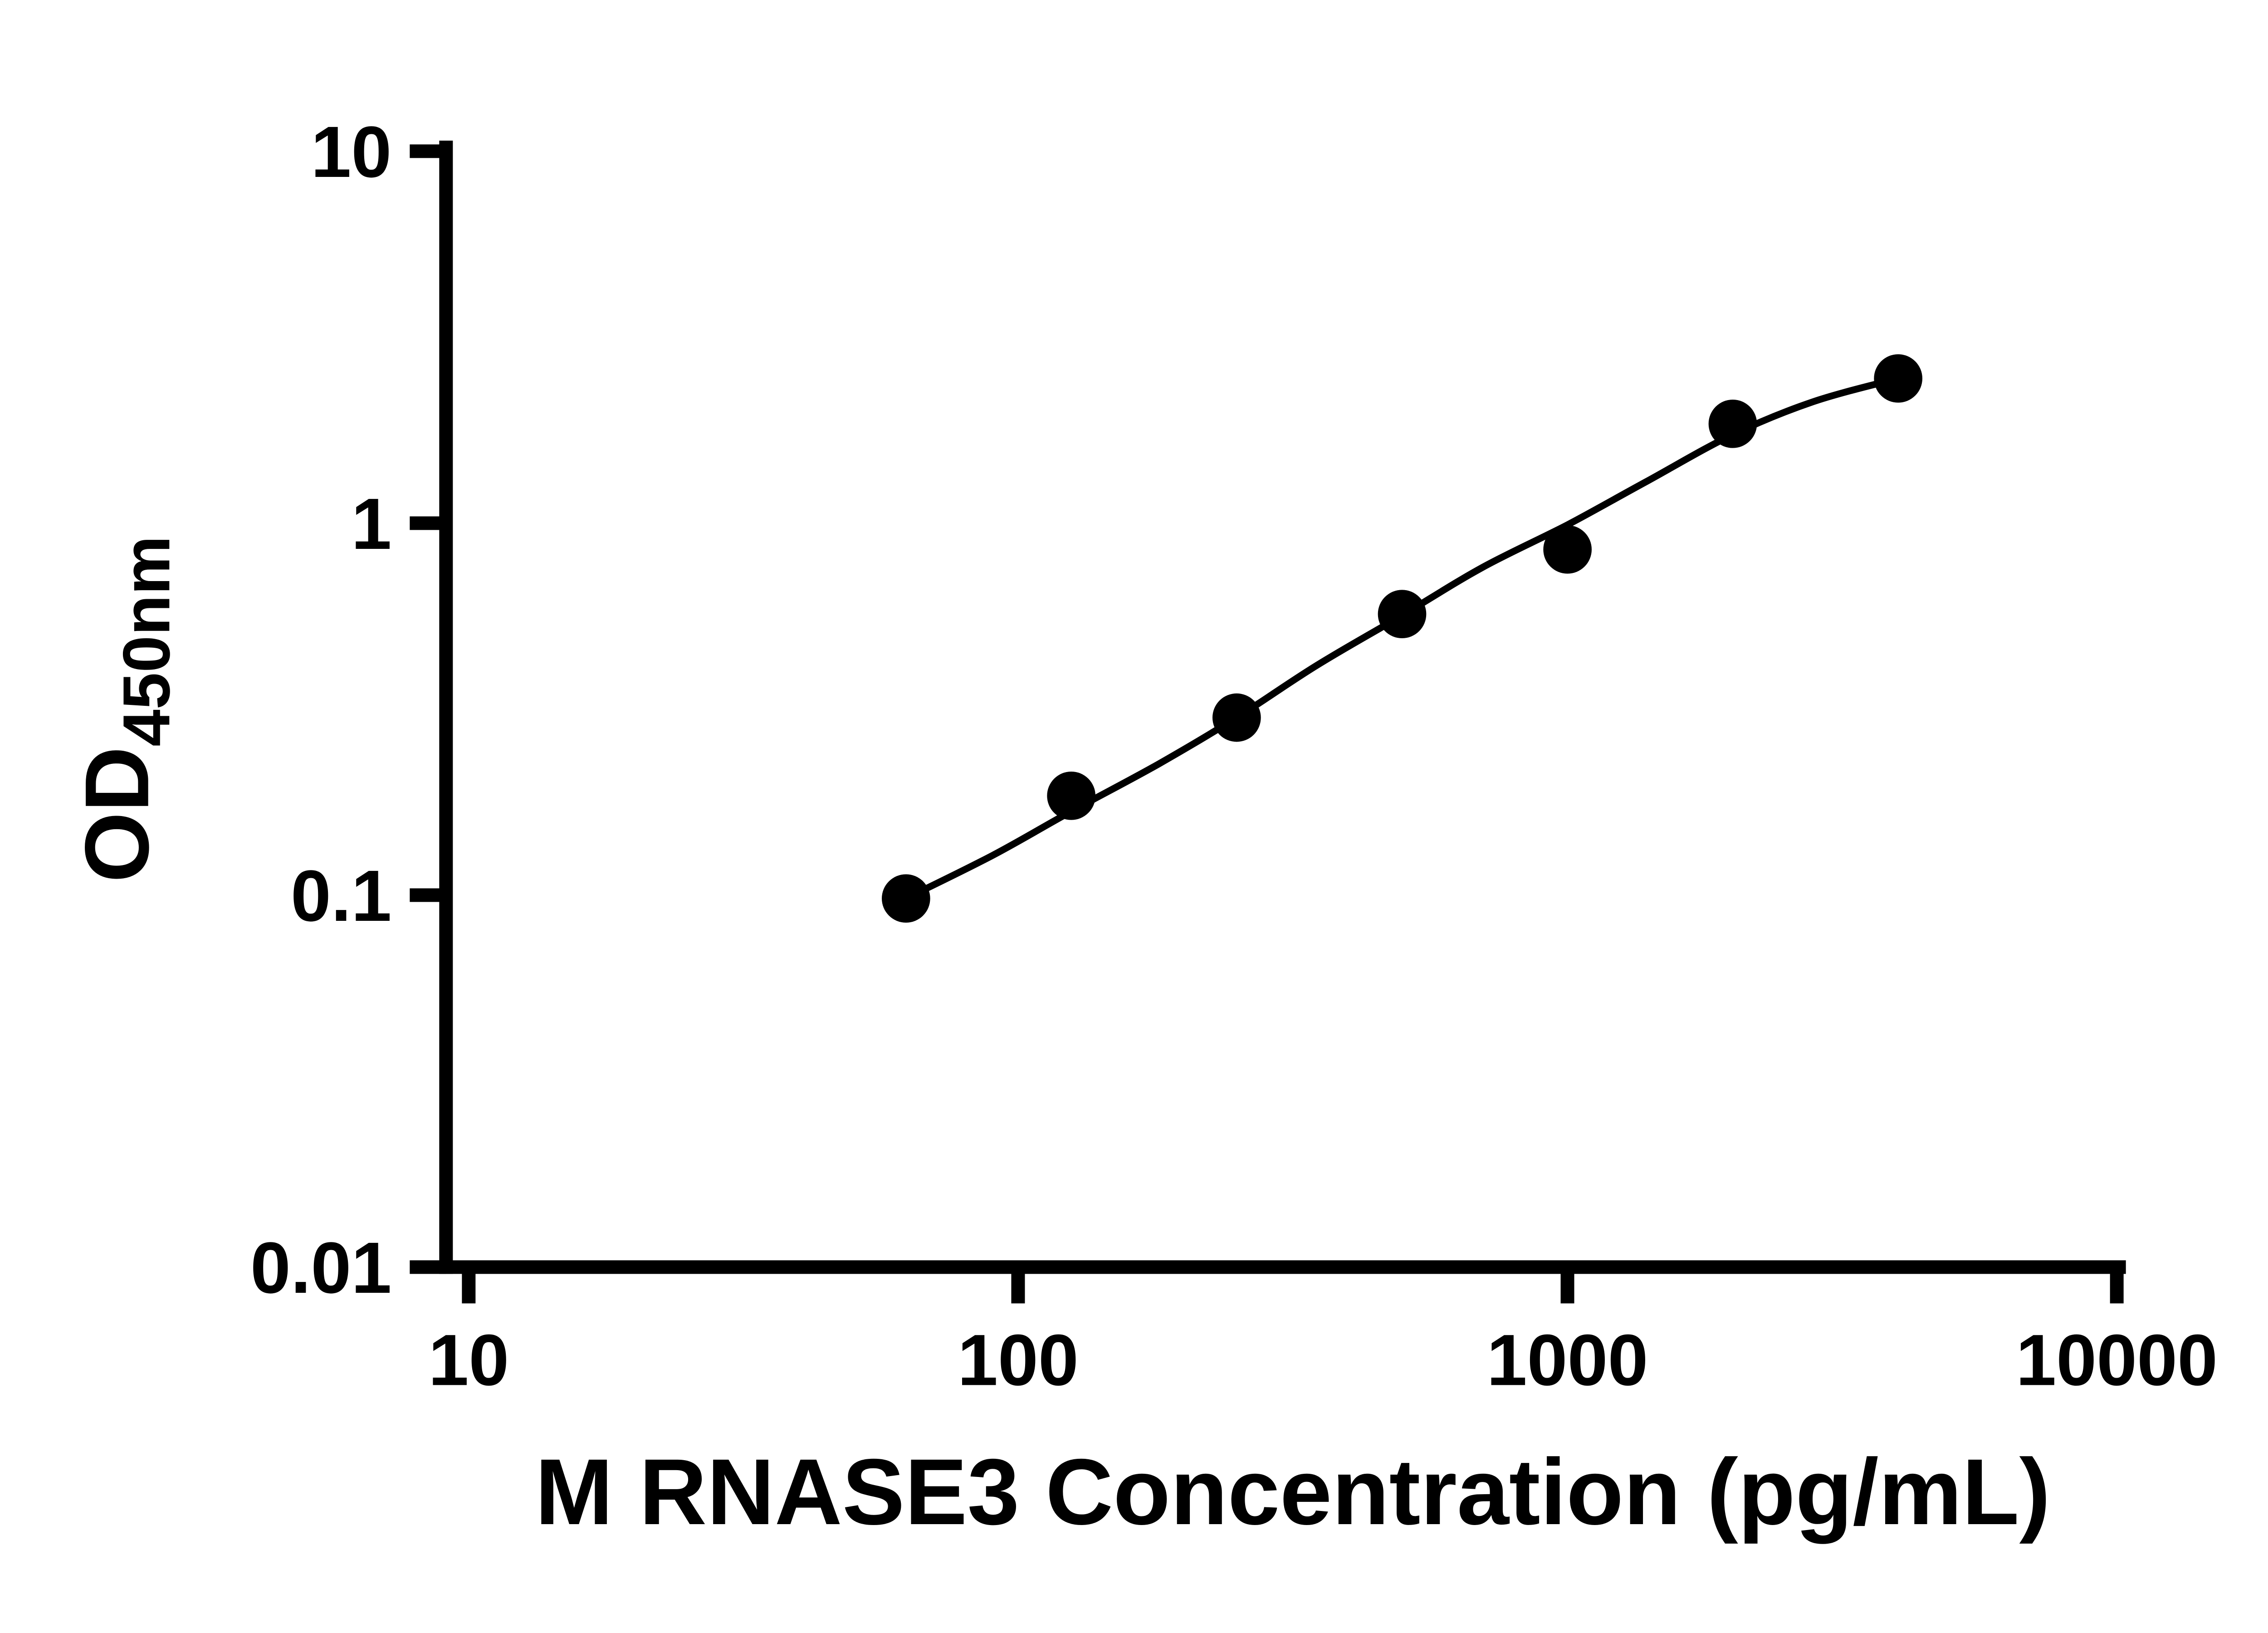 Image resolution: width=2268 pixels, height=1633 pixels. I want to click on x-tick-label: 10, so click(468, 1359).